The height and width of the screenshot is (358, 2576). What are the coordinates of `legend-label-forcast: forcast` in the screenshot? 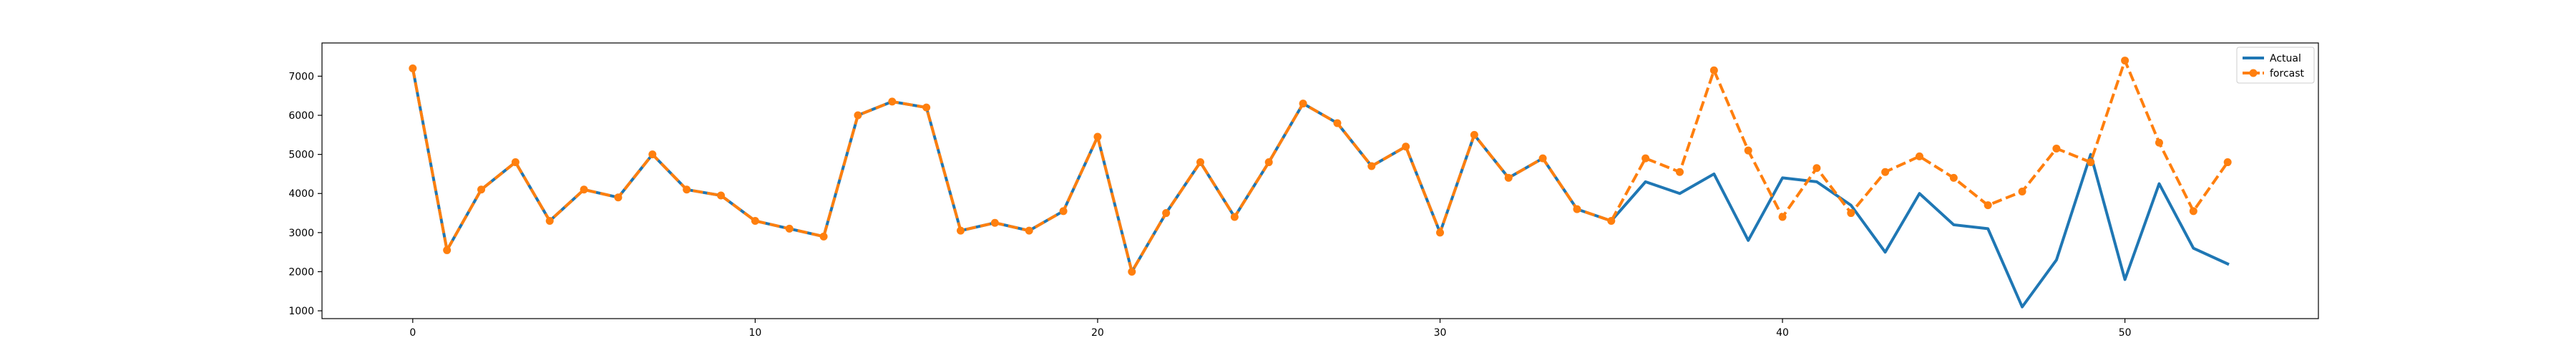 It's located at (2287, 73).